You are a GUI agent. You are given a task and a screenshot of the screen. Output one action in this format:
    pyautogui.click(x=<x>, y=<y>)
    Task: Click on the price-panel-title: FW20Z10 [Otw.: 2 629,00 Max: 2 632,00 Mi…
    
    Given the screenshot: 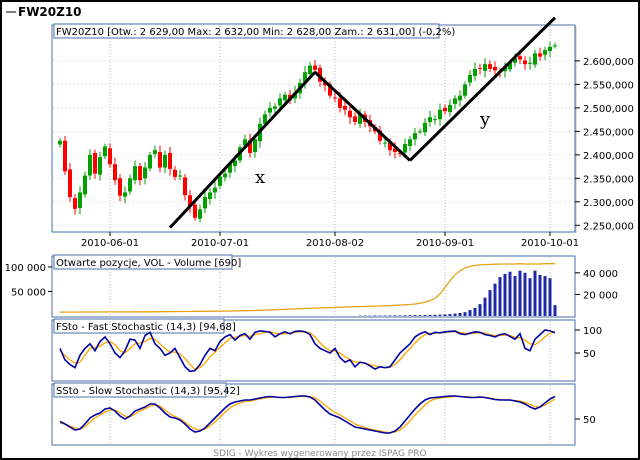 What is the action you would take?
    pyautogui.click(x=254, y=31)
    